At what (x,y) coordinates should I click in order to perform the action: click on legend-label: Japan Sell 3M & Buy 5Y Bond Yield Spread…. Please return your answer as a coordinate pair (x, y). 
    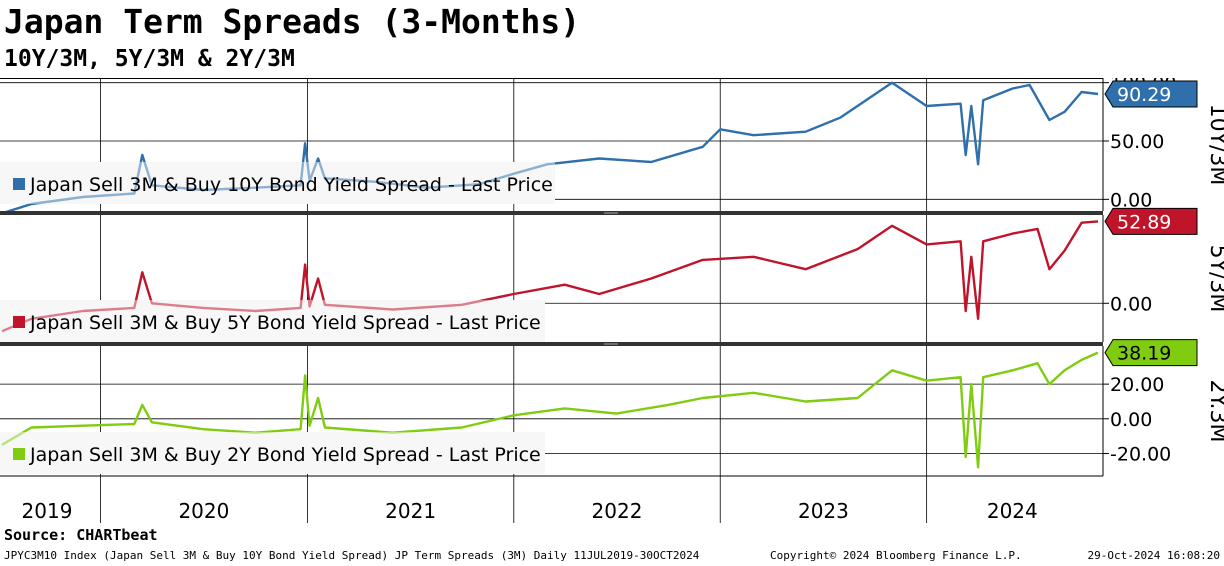
    Looking at the image, I should click on (285, 323).